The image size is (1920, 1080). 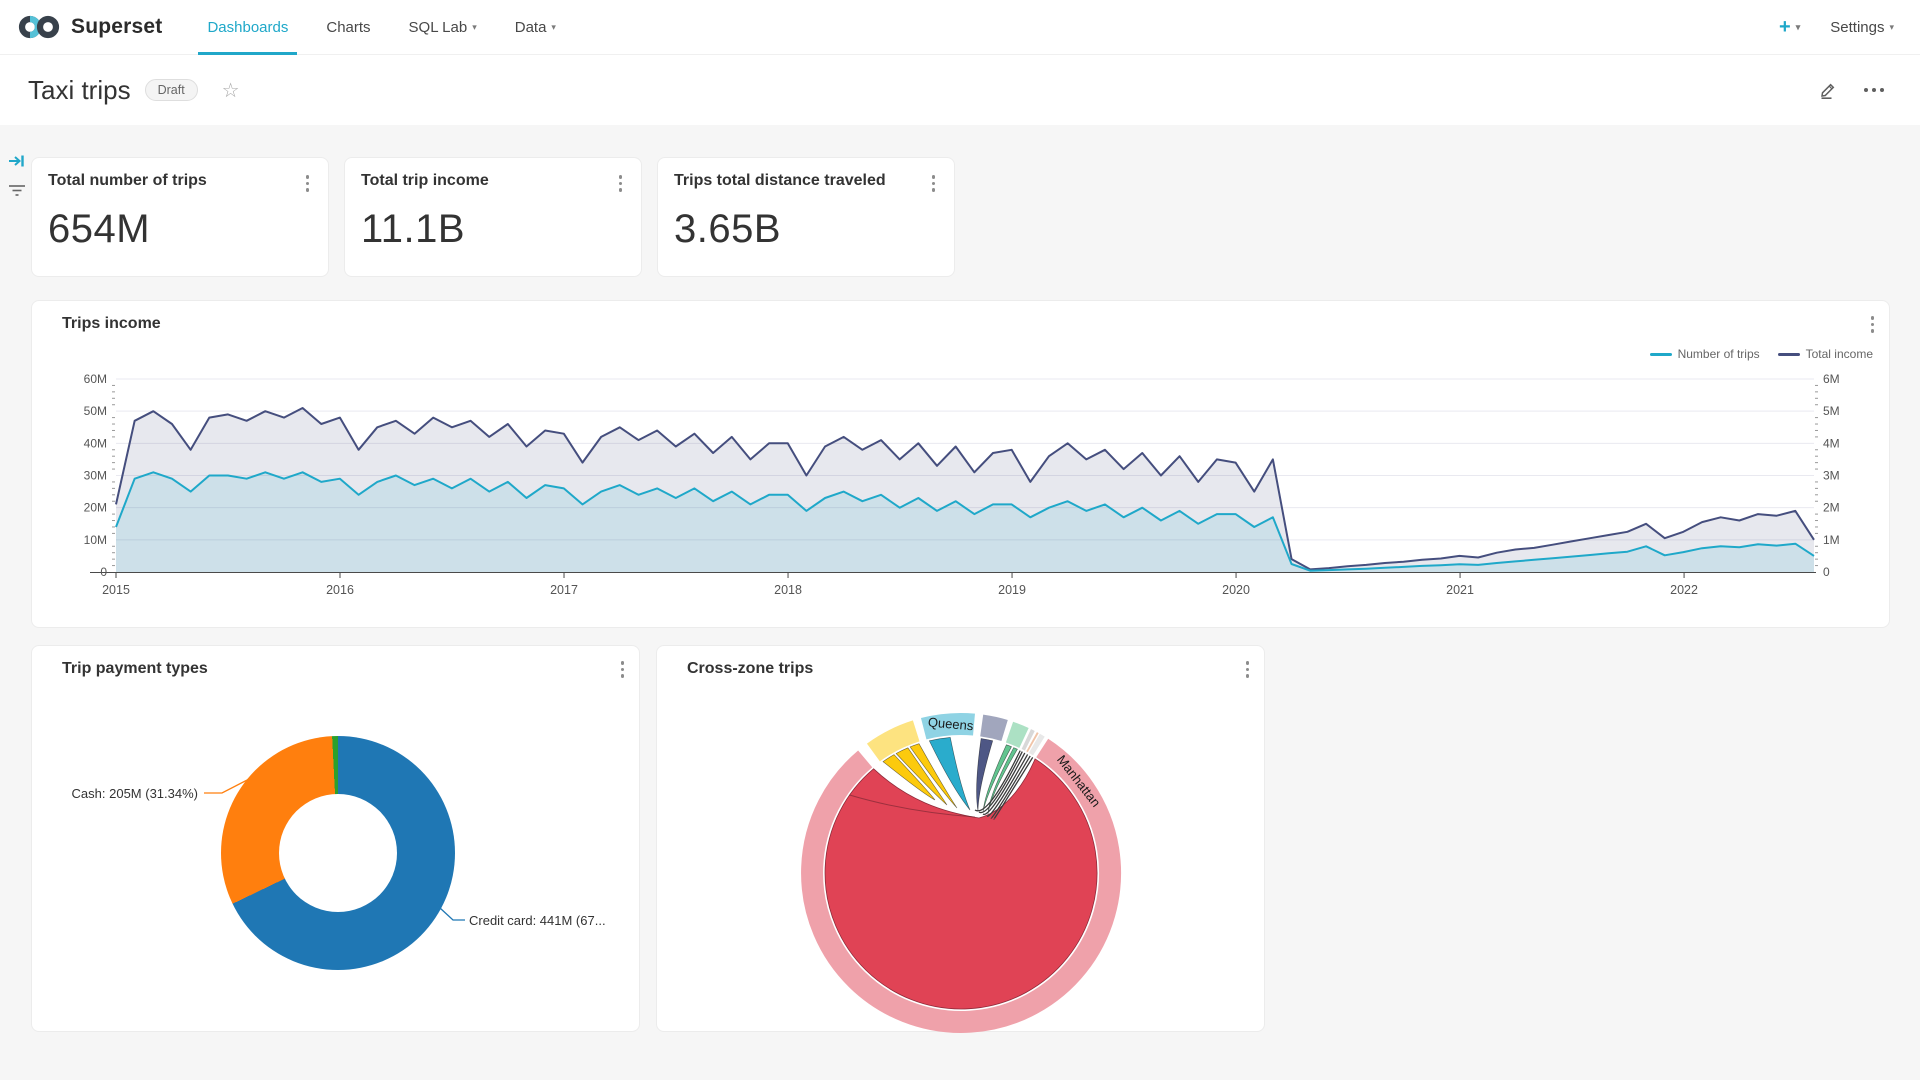 What do you see at coordinates (79, 89) in the screenshot?
I see `page-title: Taxi trips` at bounding box center [79, 89].